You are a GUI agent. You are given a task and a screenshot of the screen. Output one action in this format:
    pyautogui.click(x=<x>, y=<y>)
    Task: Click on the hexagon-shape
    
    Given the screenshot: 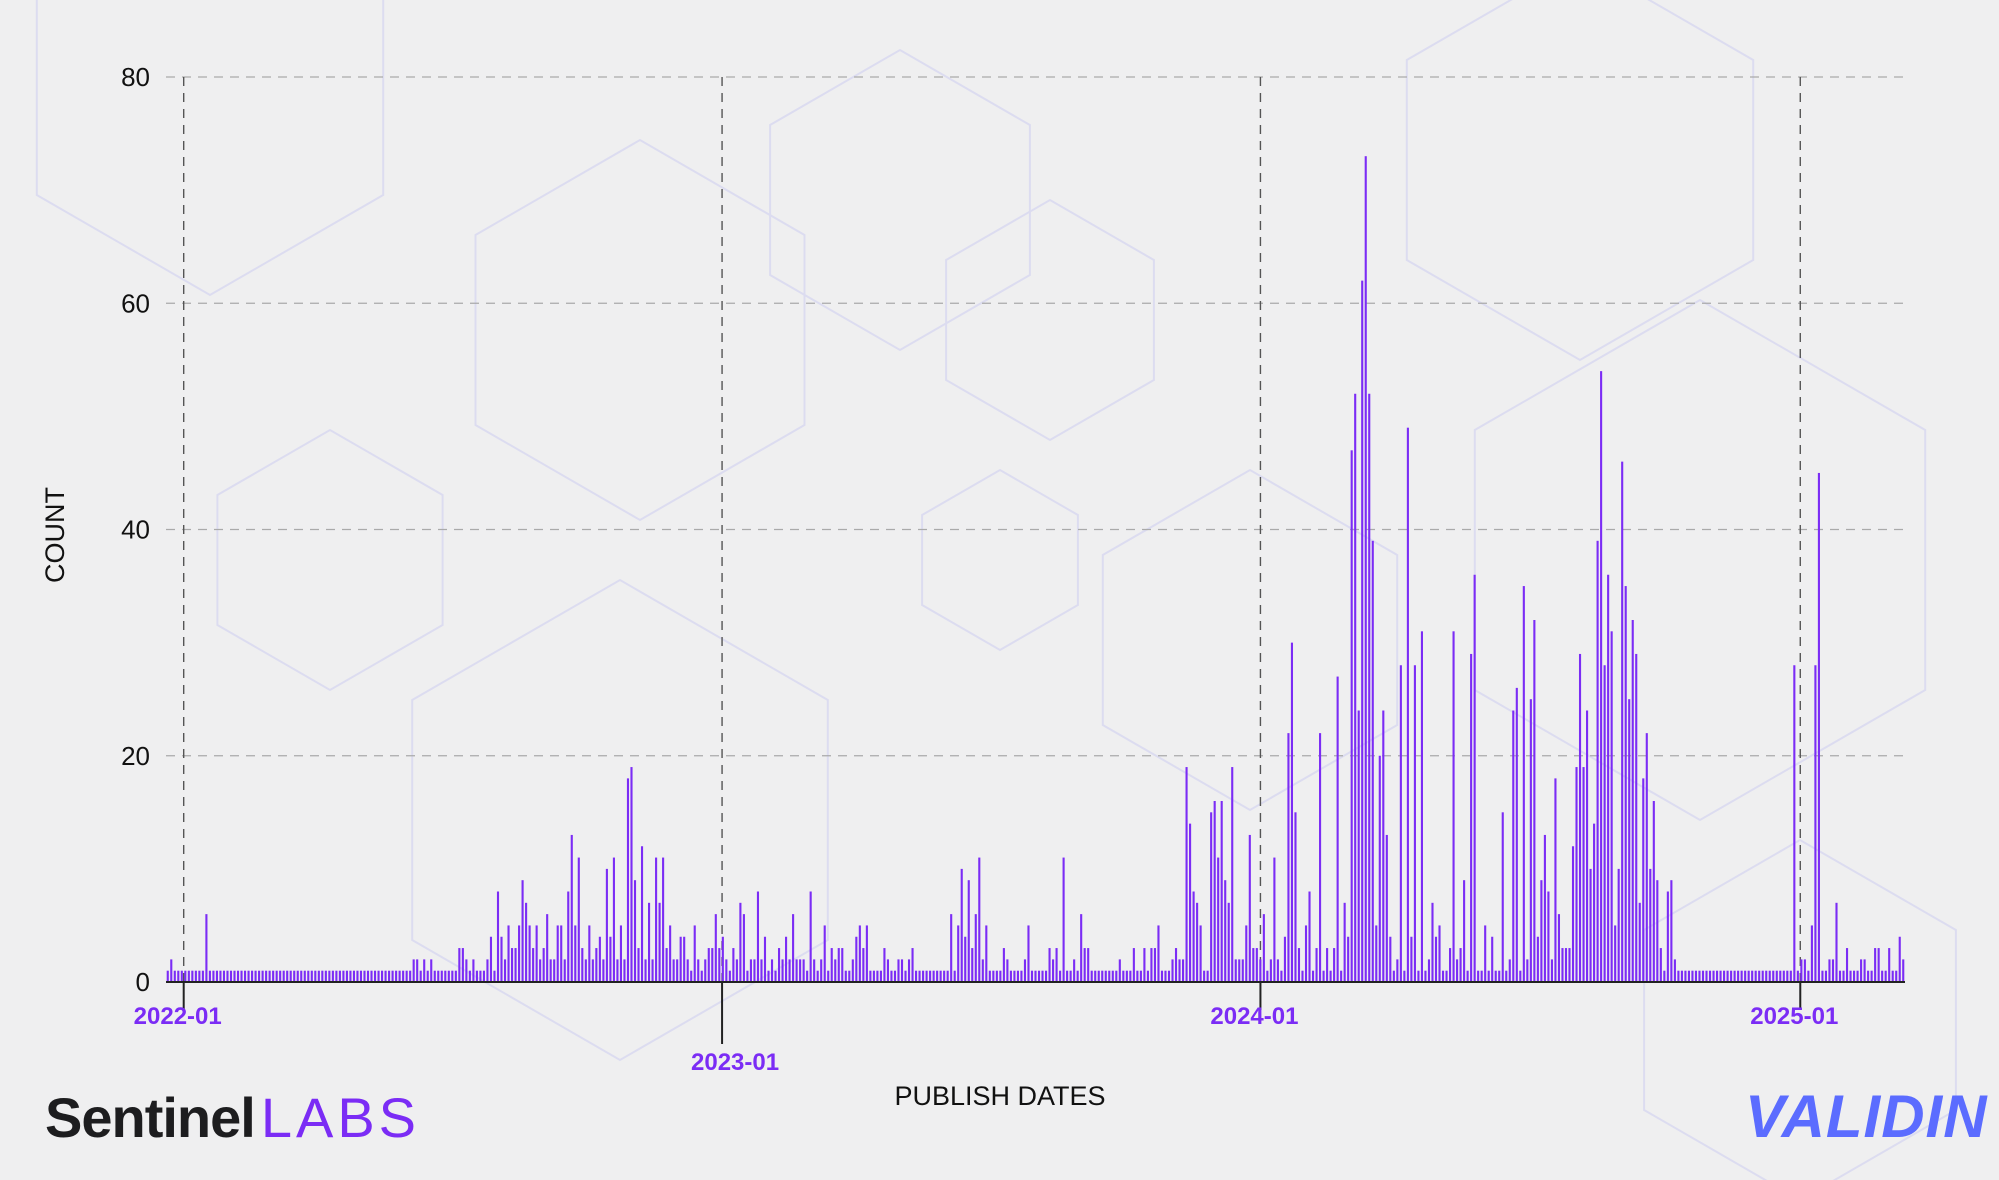 What is the action you would take?
    pyautogui.click(x=900, y=200)
    